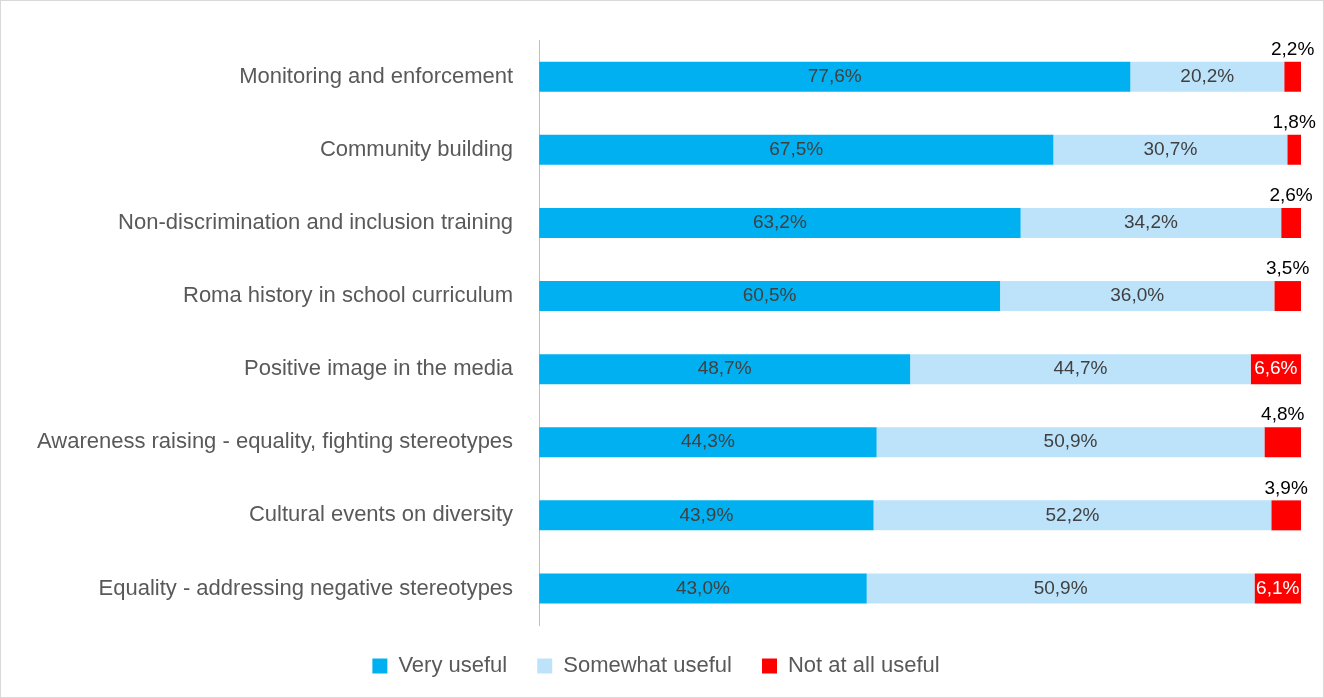 The image size is (1324, 698). Describe the element at coordinates (376, 75) in the screenshot. I see `y-tick-label: Monitoring and enforcement` at that location.